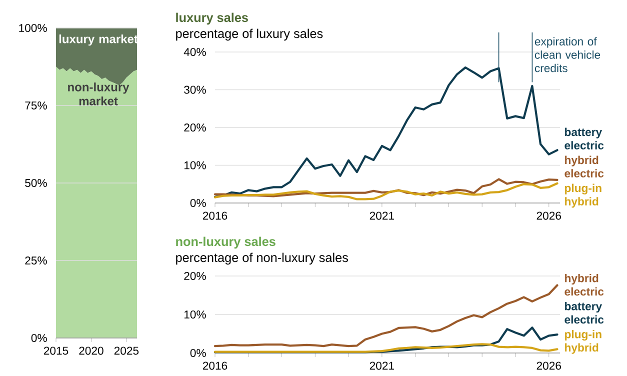 The height and width of the screenshot is (376, 627). What do you see at coordinates (98, 40) in the screenshot?
I see `series-label: luxury market` at bounding box center [98, 40].